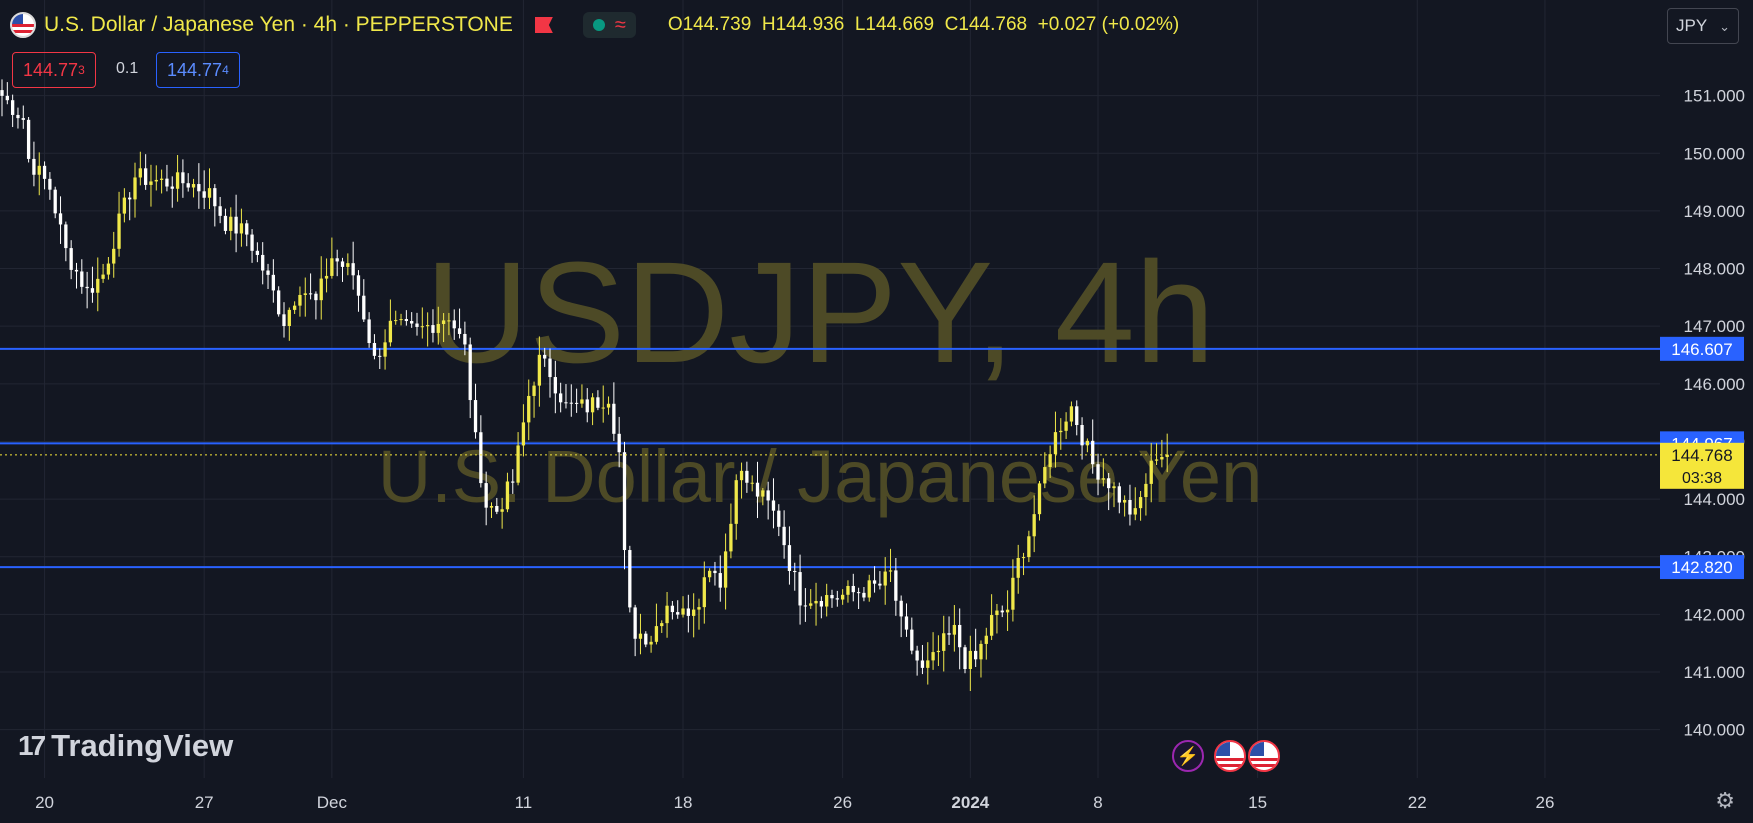  What do you see at coordinates (620, 25) in the screenshot?
I see `volatility-wave-icon: ≈` at bounding box center [620, 25].